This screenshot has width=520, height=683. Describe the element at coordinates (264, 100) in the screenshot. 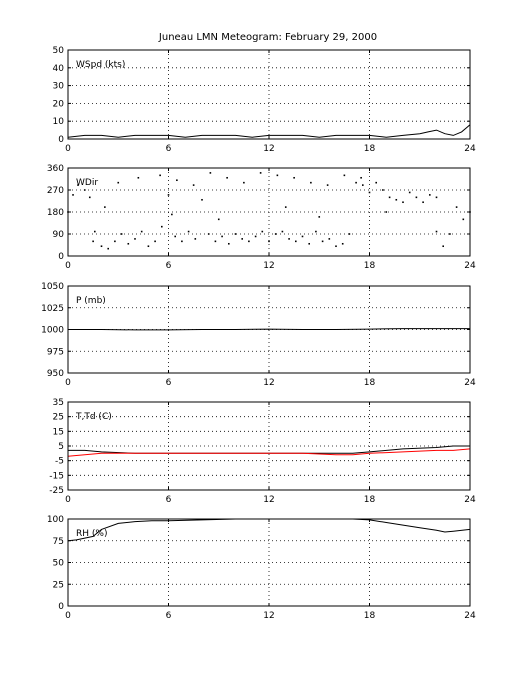

I see `chart-panel: 0 6 12 18 24 0 10 20 30 40 50 WSpd (kts)` at that location.